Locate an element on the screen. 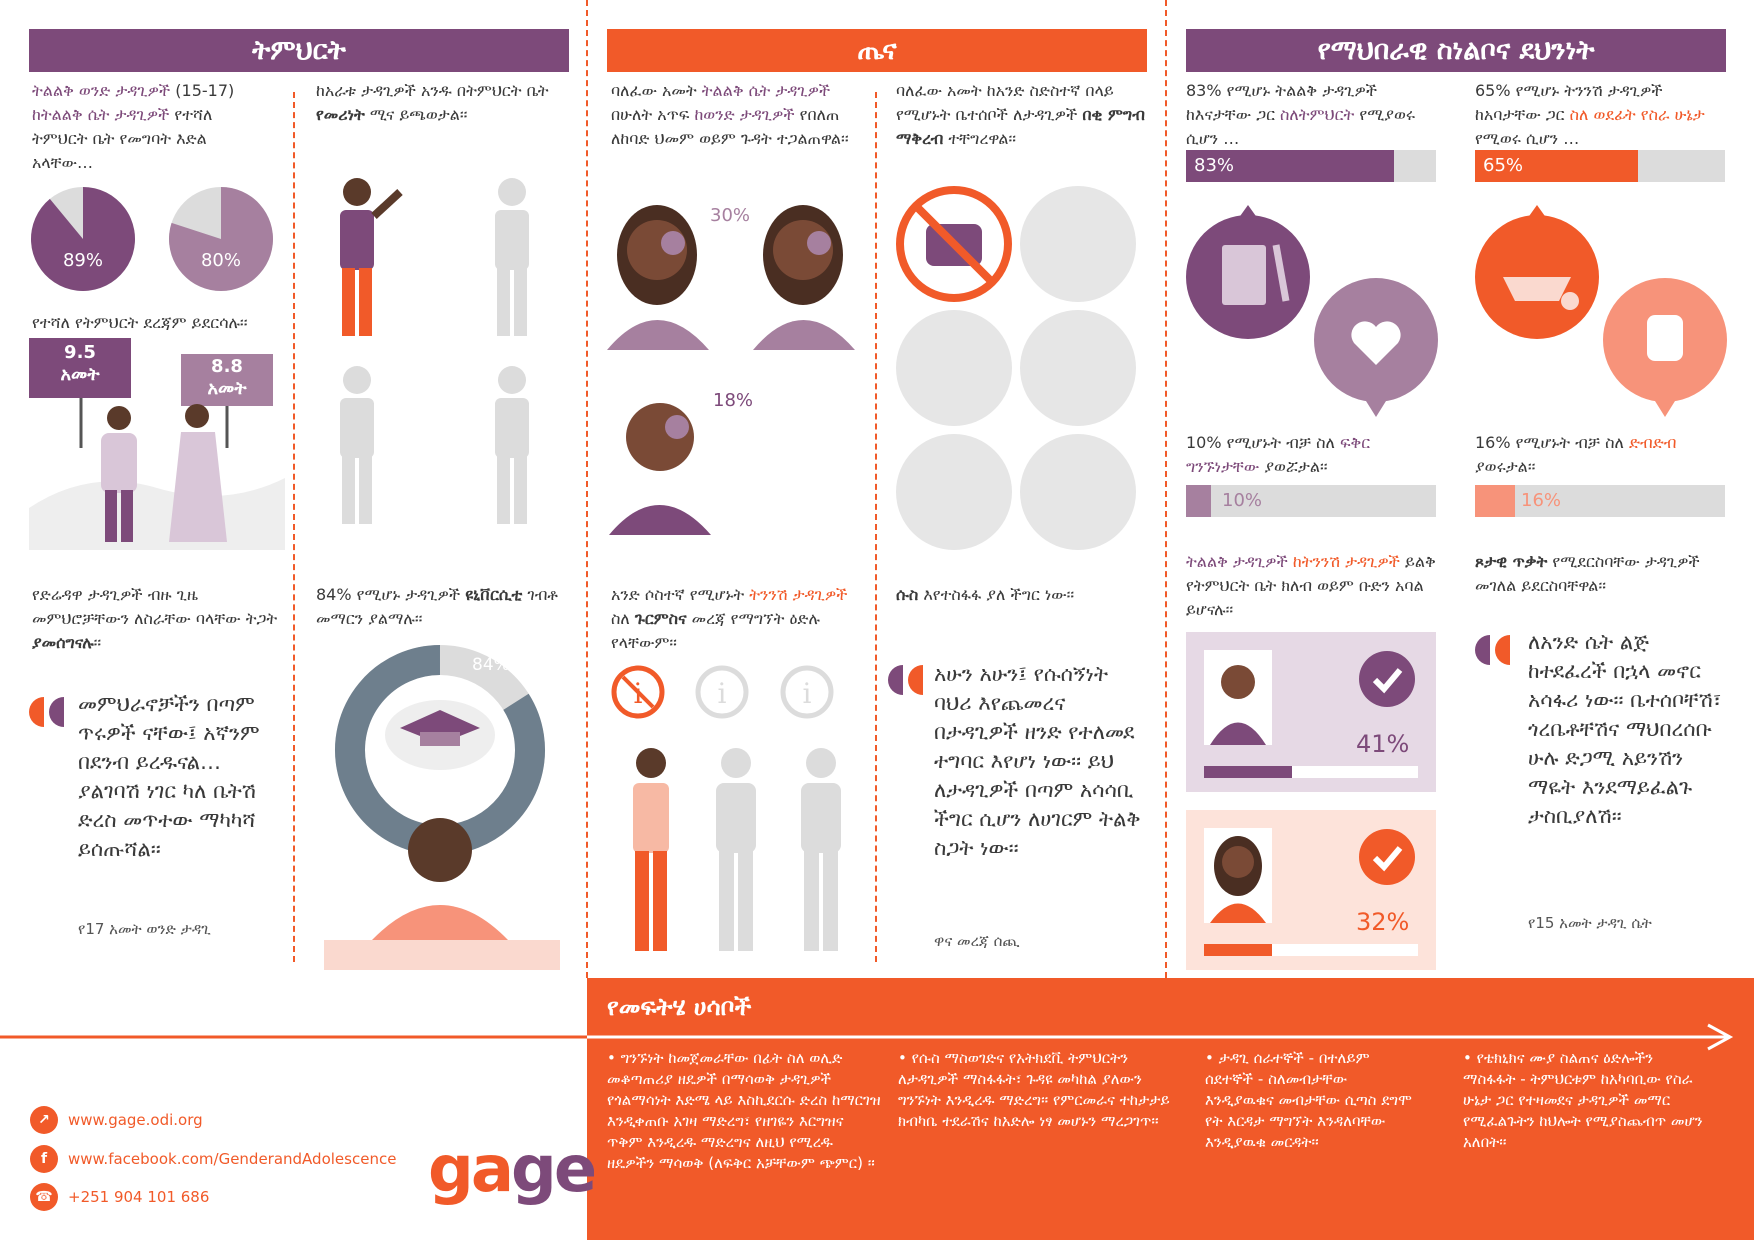  social-header: የማህበራዊ ስነልቦና ደህንነት is located at coordinates (1456, 50).